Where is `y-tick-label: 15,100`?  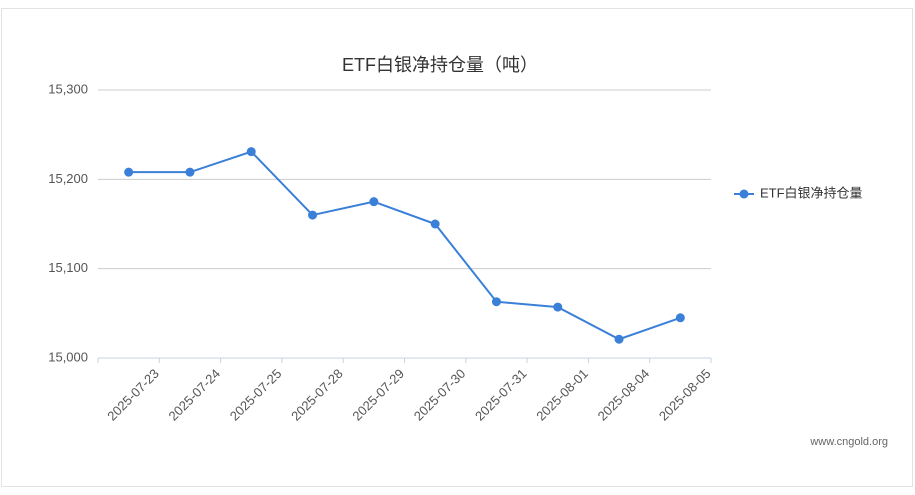
y-tick-label: 15,100 is located at coordinates (68, 267).